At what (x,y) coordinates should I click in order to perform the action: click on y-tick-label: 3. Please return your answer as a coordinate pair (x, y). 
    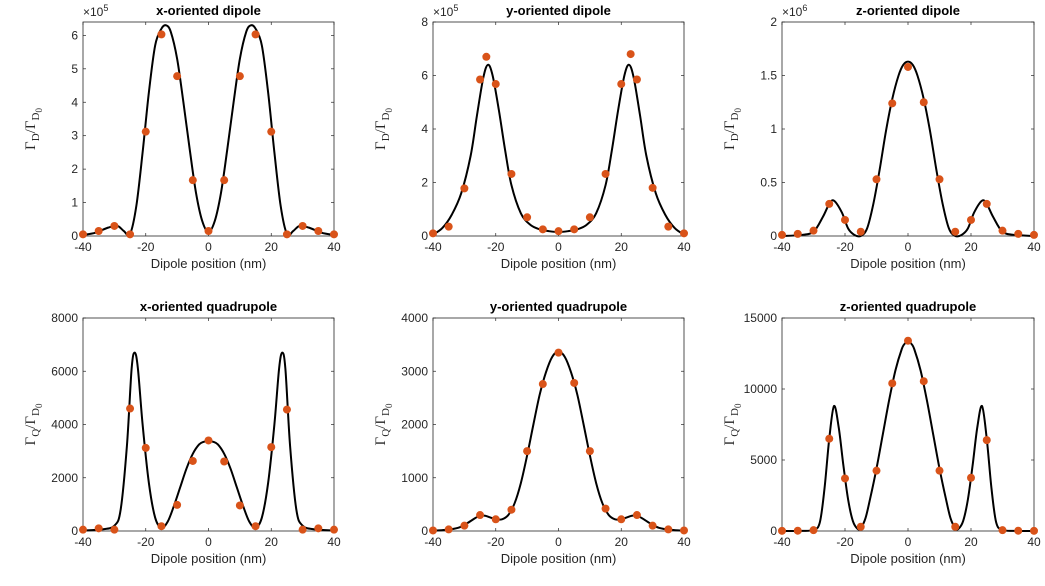
    Looking at the image, I should click on (74, 136).